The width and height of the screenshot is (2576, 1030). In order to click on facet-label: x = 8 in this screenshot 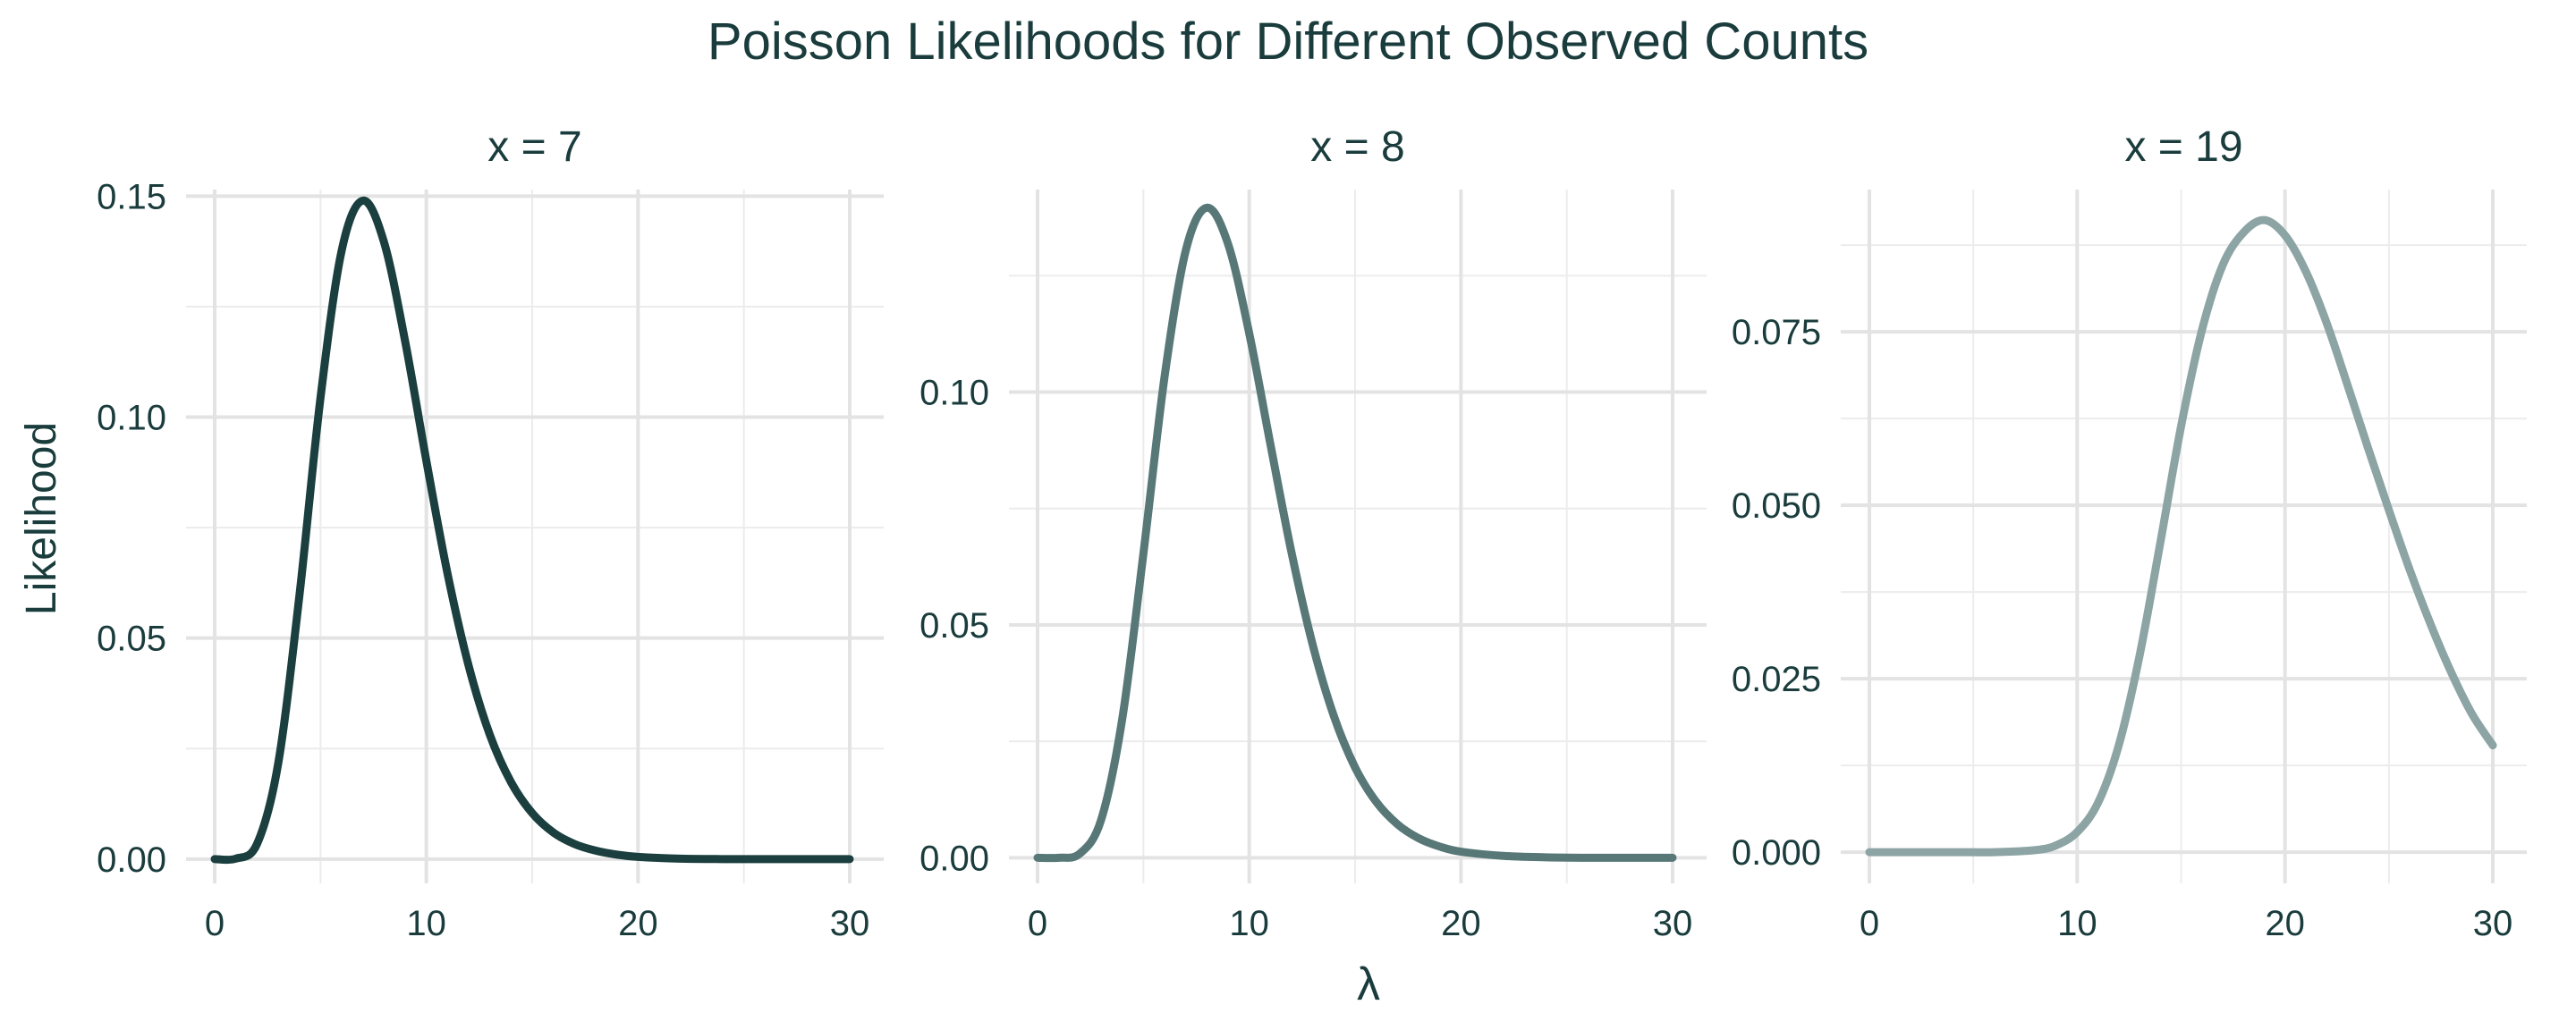, I will do `click(1357, 147)`.